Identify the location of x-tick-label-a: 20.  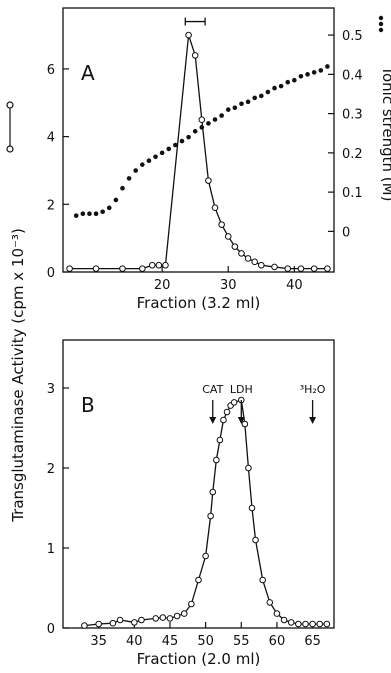
(162, 285).